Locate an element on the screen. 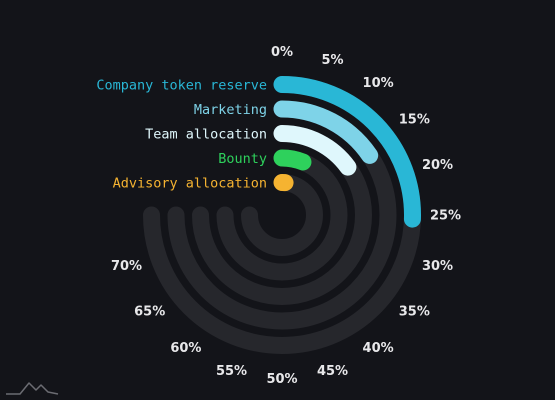 This screenshot has width=555, height=400. tick-label: 30% is located at coordinates (437, 266).